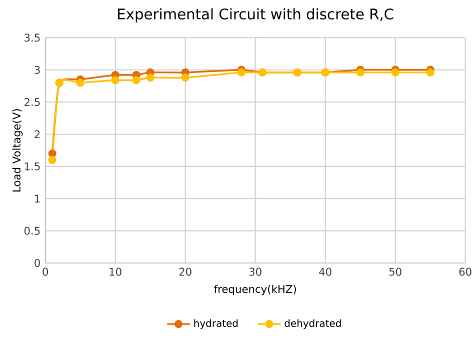 This screenshot has width=474, height=338. I want to click on y-axis-title: Load Voltage(V), so click(17, 150).